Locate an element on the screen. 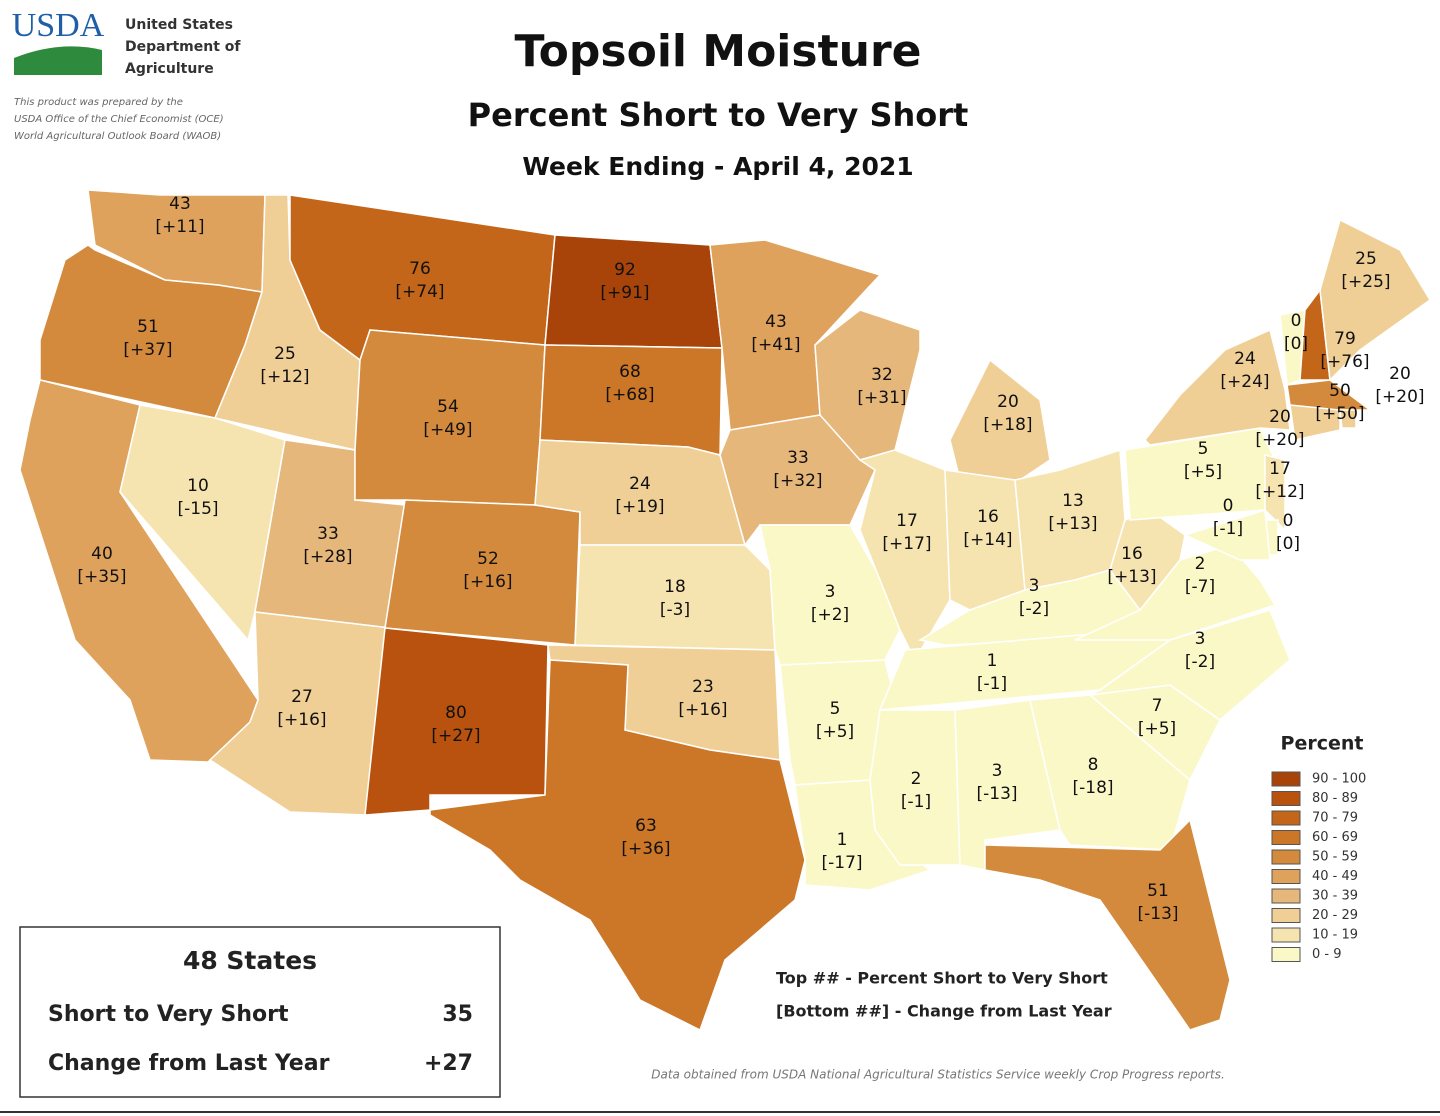  state-value: 25 is located at coordinates (285, 354).